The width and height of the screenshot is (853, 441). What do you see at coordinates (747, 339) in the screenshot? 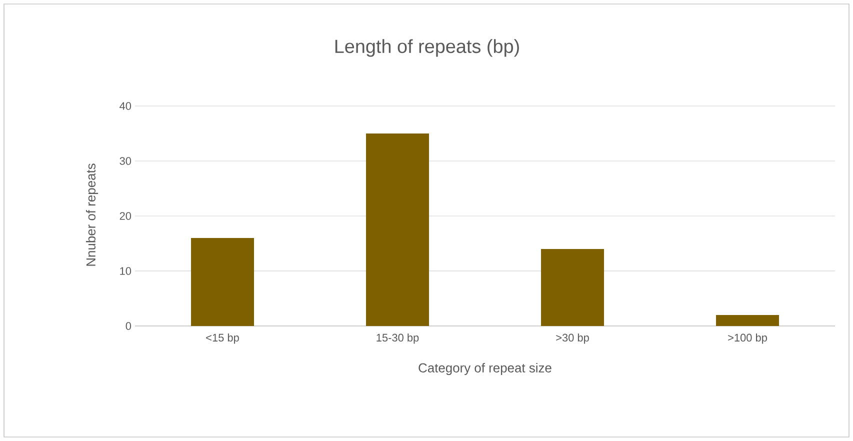
I see `x-tick-label: >100 bp` at bounding box center [747, 339].